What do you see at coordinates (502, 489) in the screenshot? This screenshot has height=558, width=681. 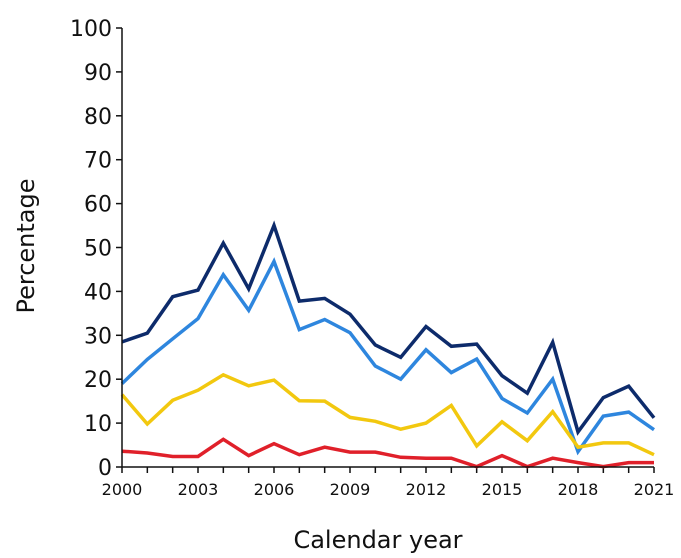 I see `x-tick-label: 2015` at bounding box center [502, 489].